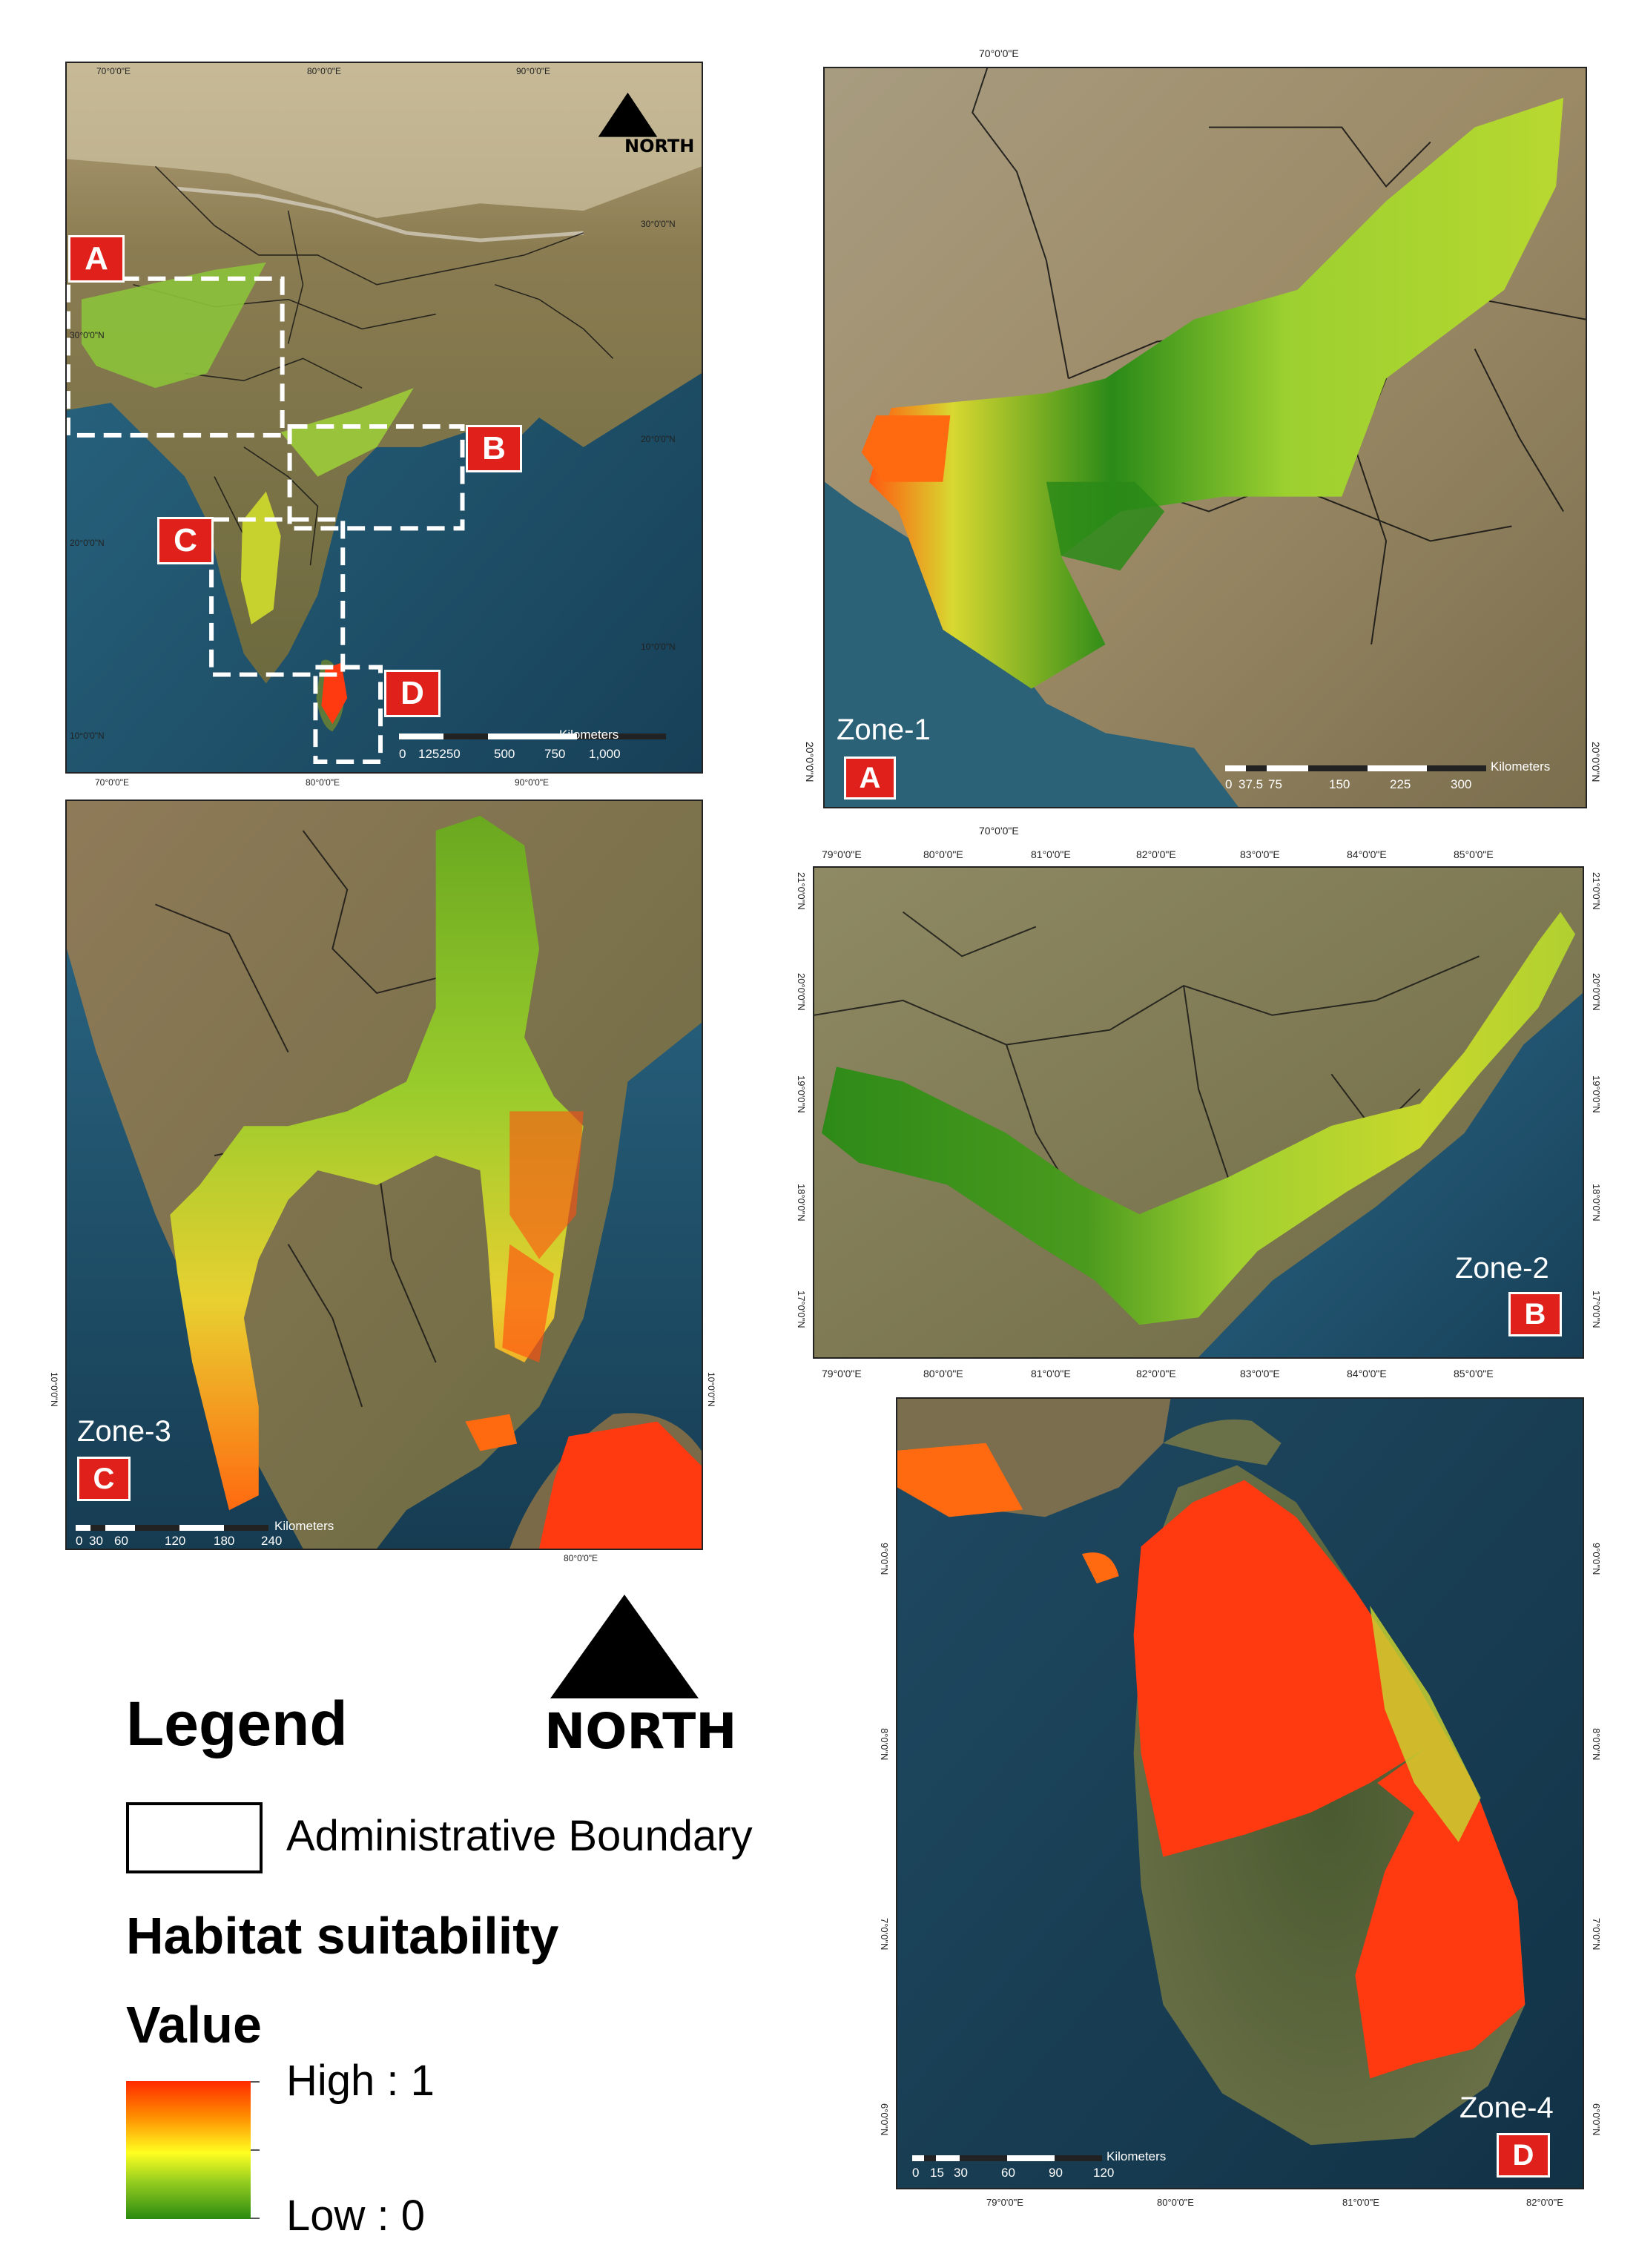 The width and height of the screenshot is (1636, 2268). What do you see at coordinates (943, 1373) in the screenshot?
I see `zone2-bottom-tick-2: 80°0'0"E` at bounding box center [943, 1373].